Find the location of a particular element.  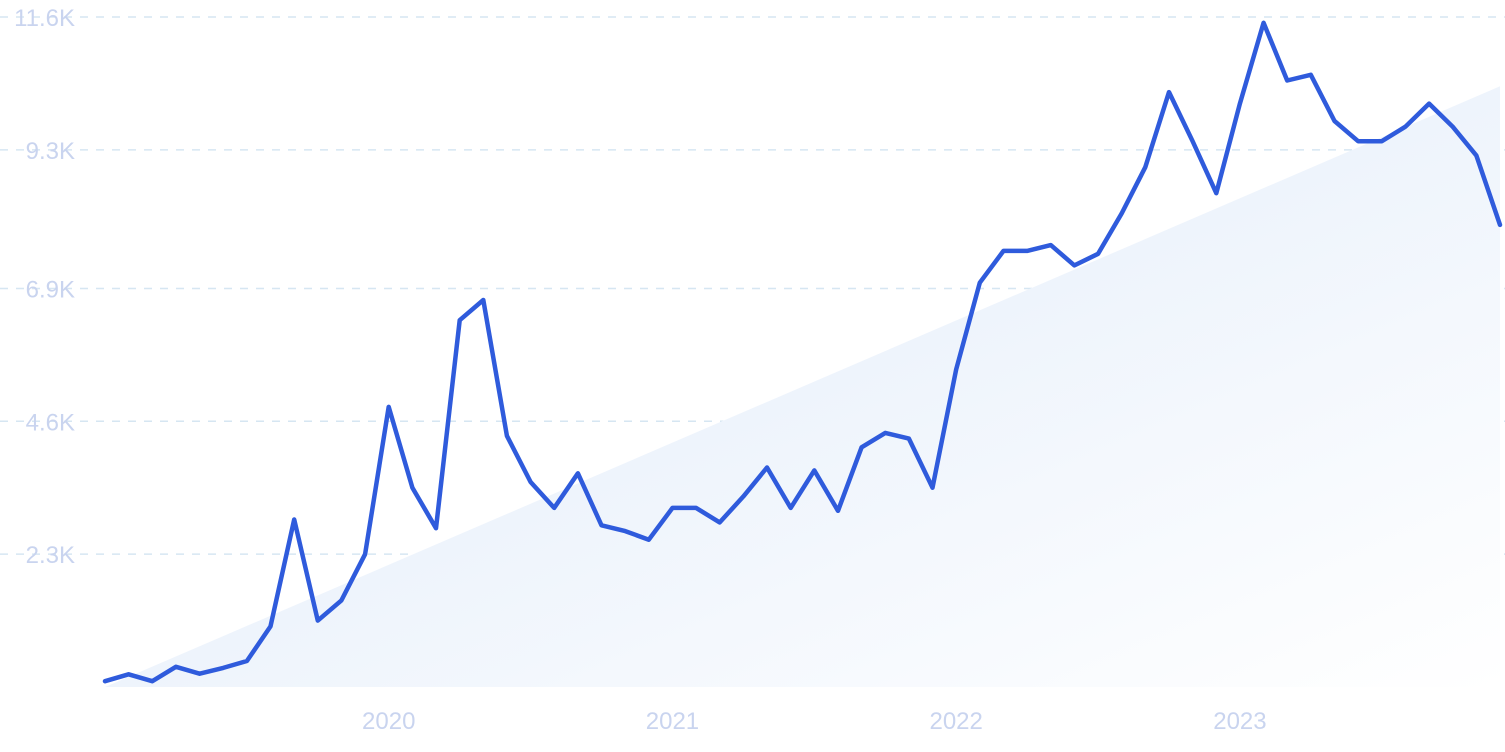

x-tick-label: 2023 is located at coordinates (1239, 721).